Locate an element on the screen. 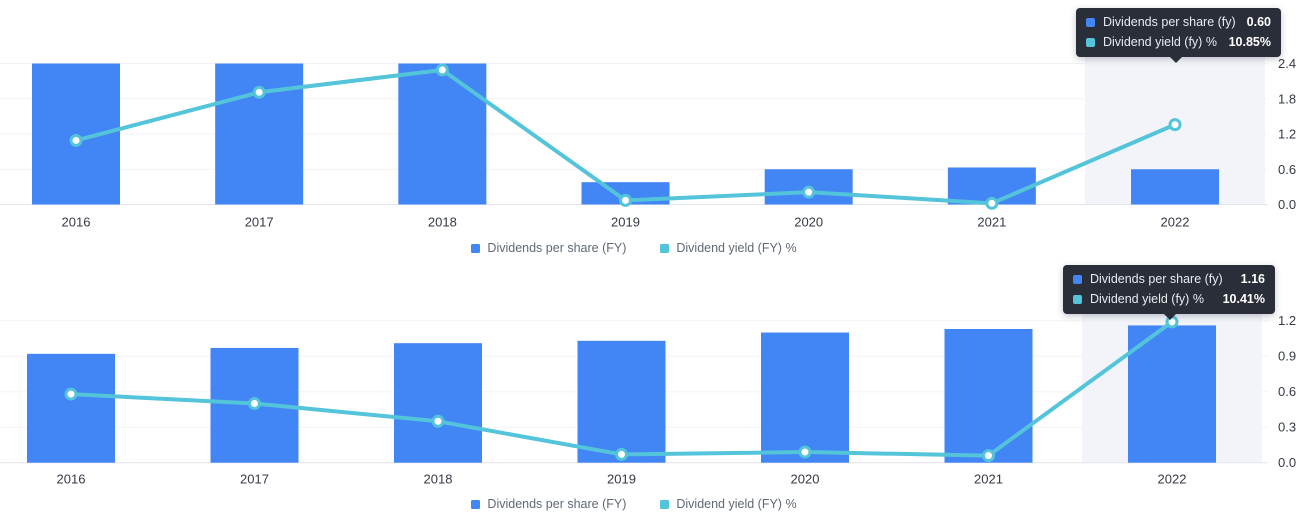  tooltip-row-dividend-yield: Dividend yield (fy) % 10.85% is located at coordinates (1178, 42).